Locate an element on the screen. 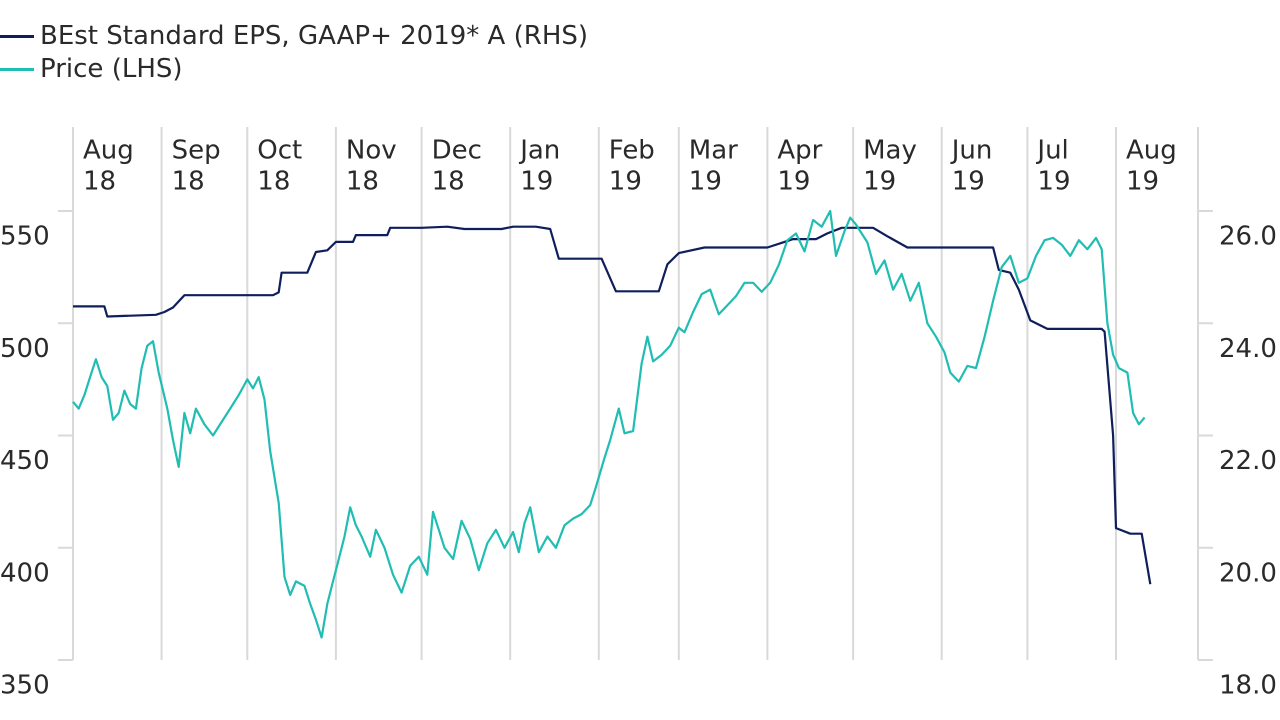  left-axis: 350 400 450 500 550 is located at coordinates (36, 455).